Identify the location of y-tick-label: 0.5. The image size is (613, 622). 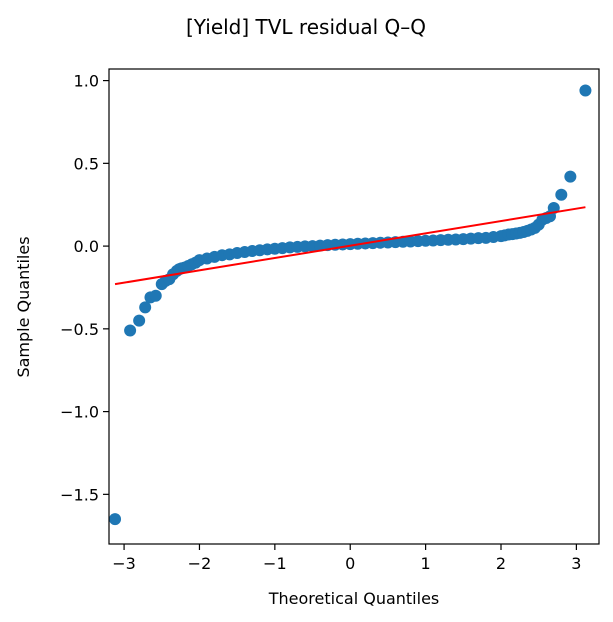
(86, 163).